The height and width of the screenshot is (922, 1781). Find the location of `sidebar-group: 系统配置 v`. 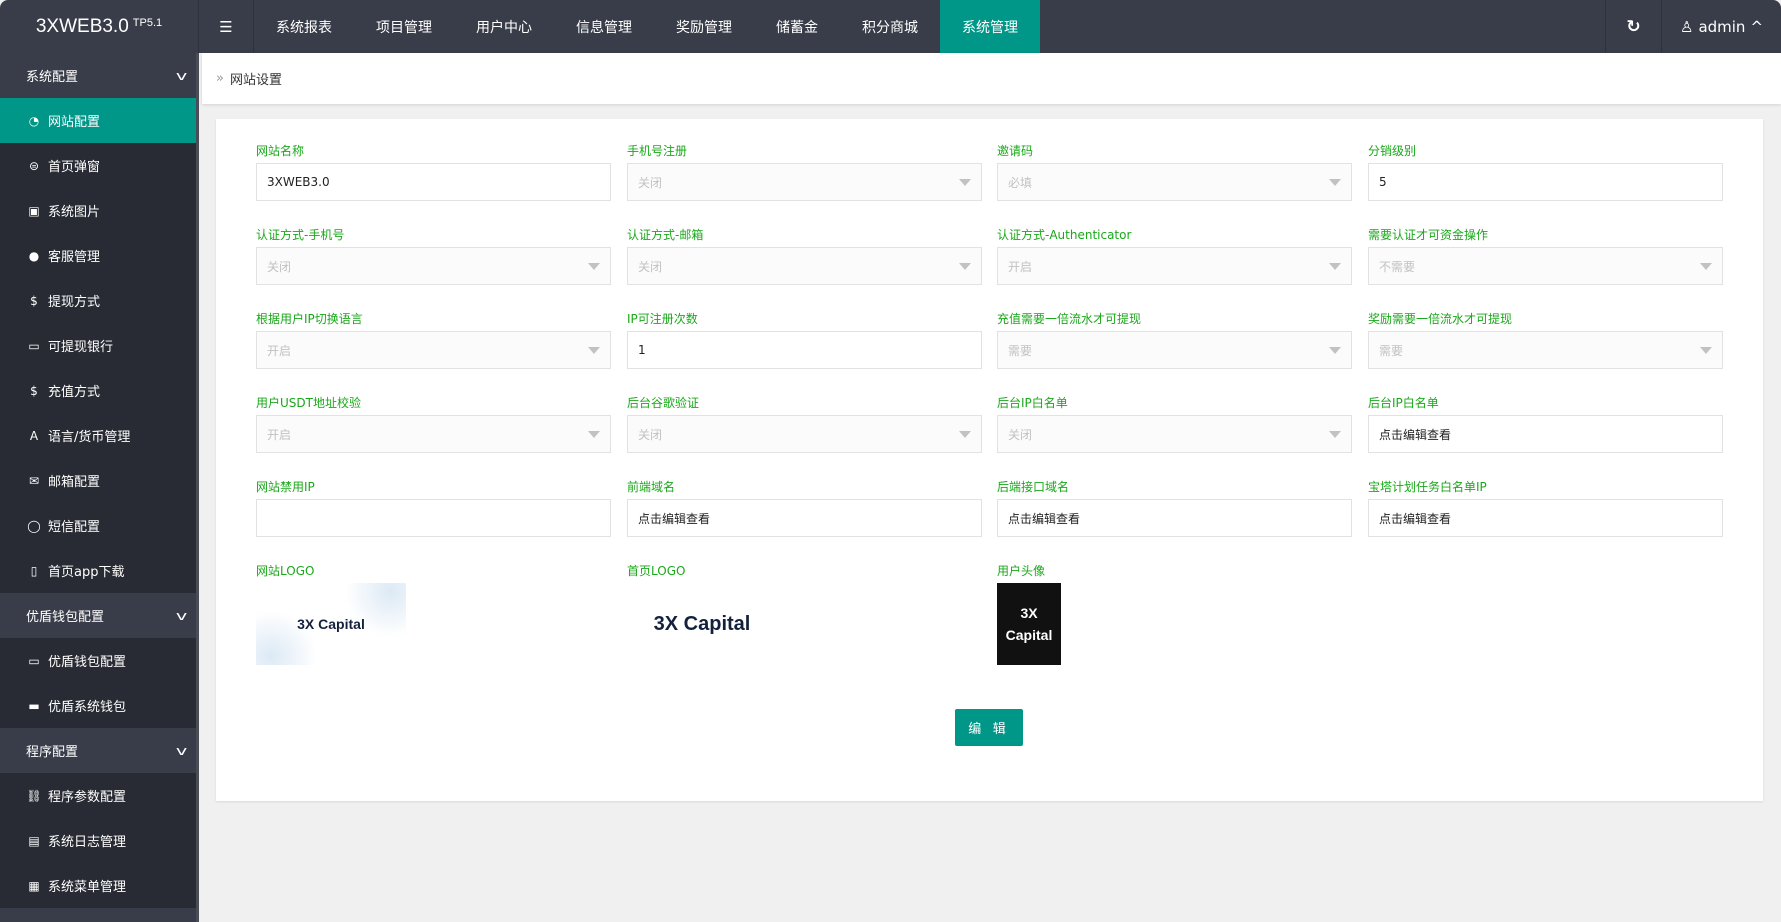

sidebar-group: 系统配置 v is located at coordinates (99, 75).